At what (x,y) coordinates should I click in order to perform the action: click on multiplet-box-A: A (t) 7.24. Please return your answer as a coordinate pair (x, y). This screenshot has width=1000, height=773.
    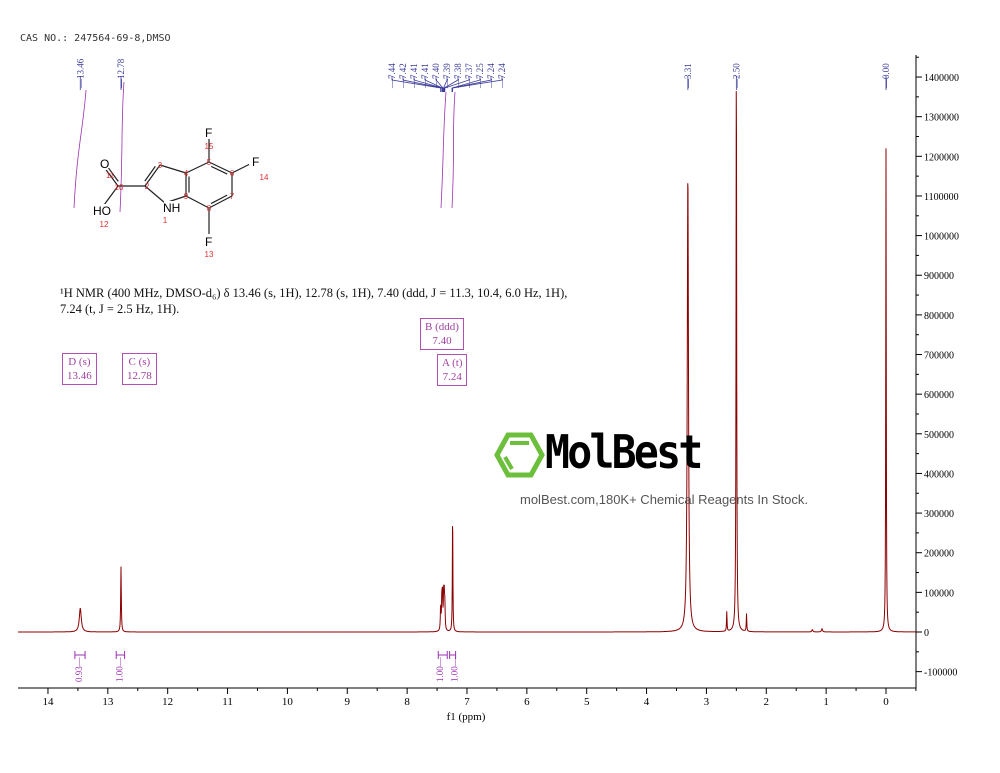
    Looking at the image, I should click on (452, 370).